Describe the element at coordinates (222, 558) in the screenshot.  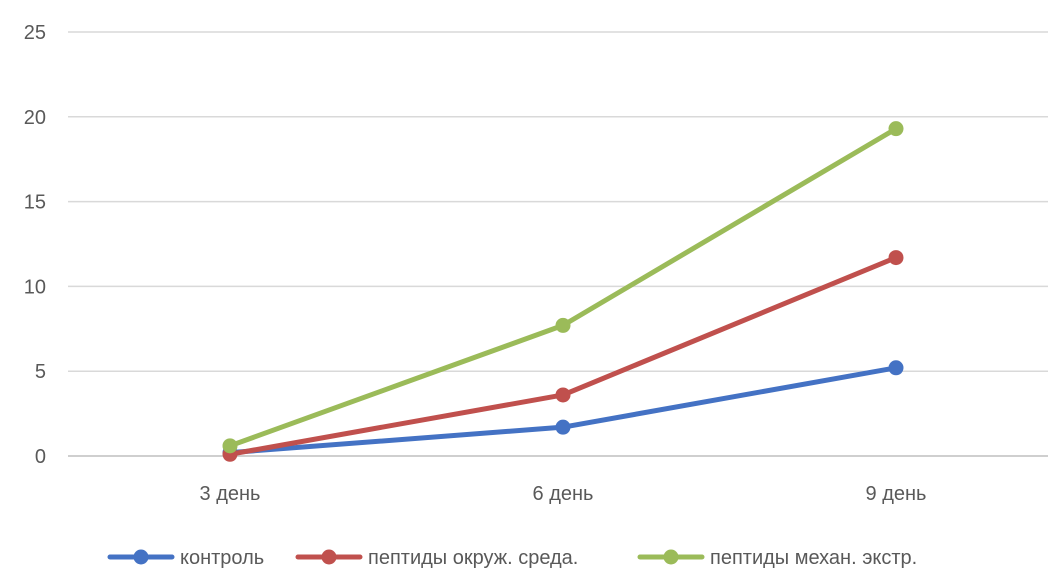
I see `legend-label: контроль` at that location.